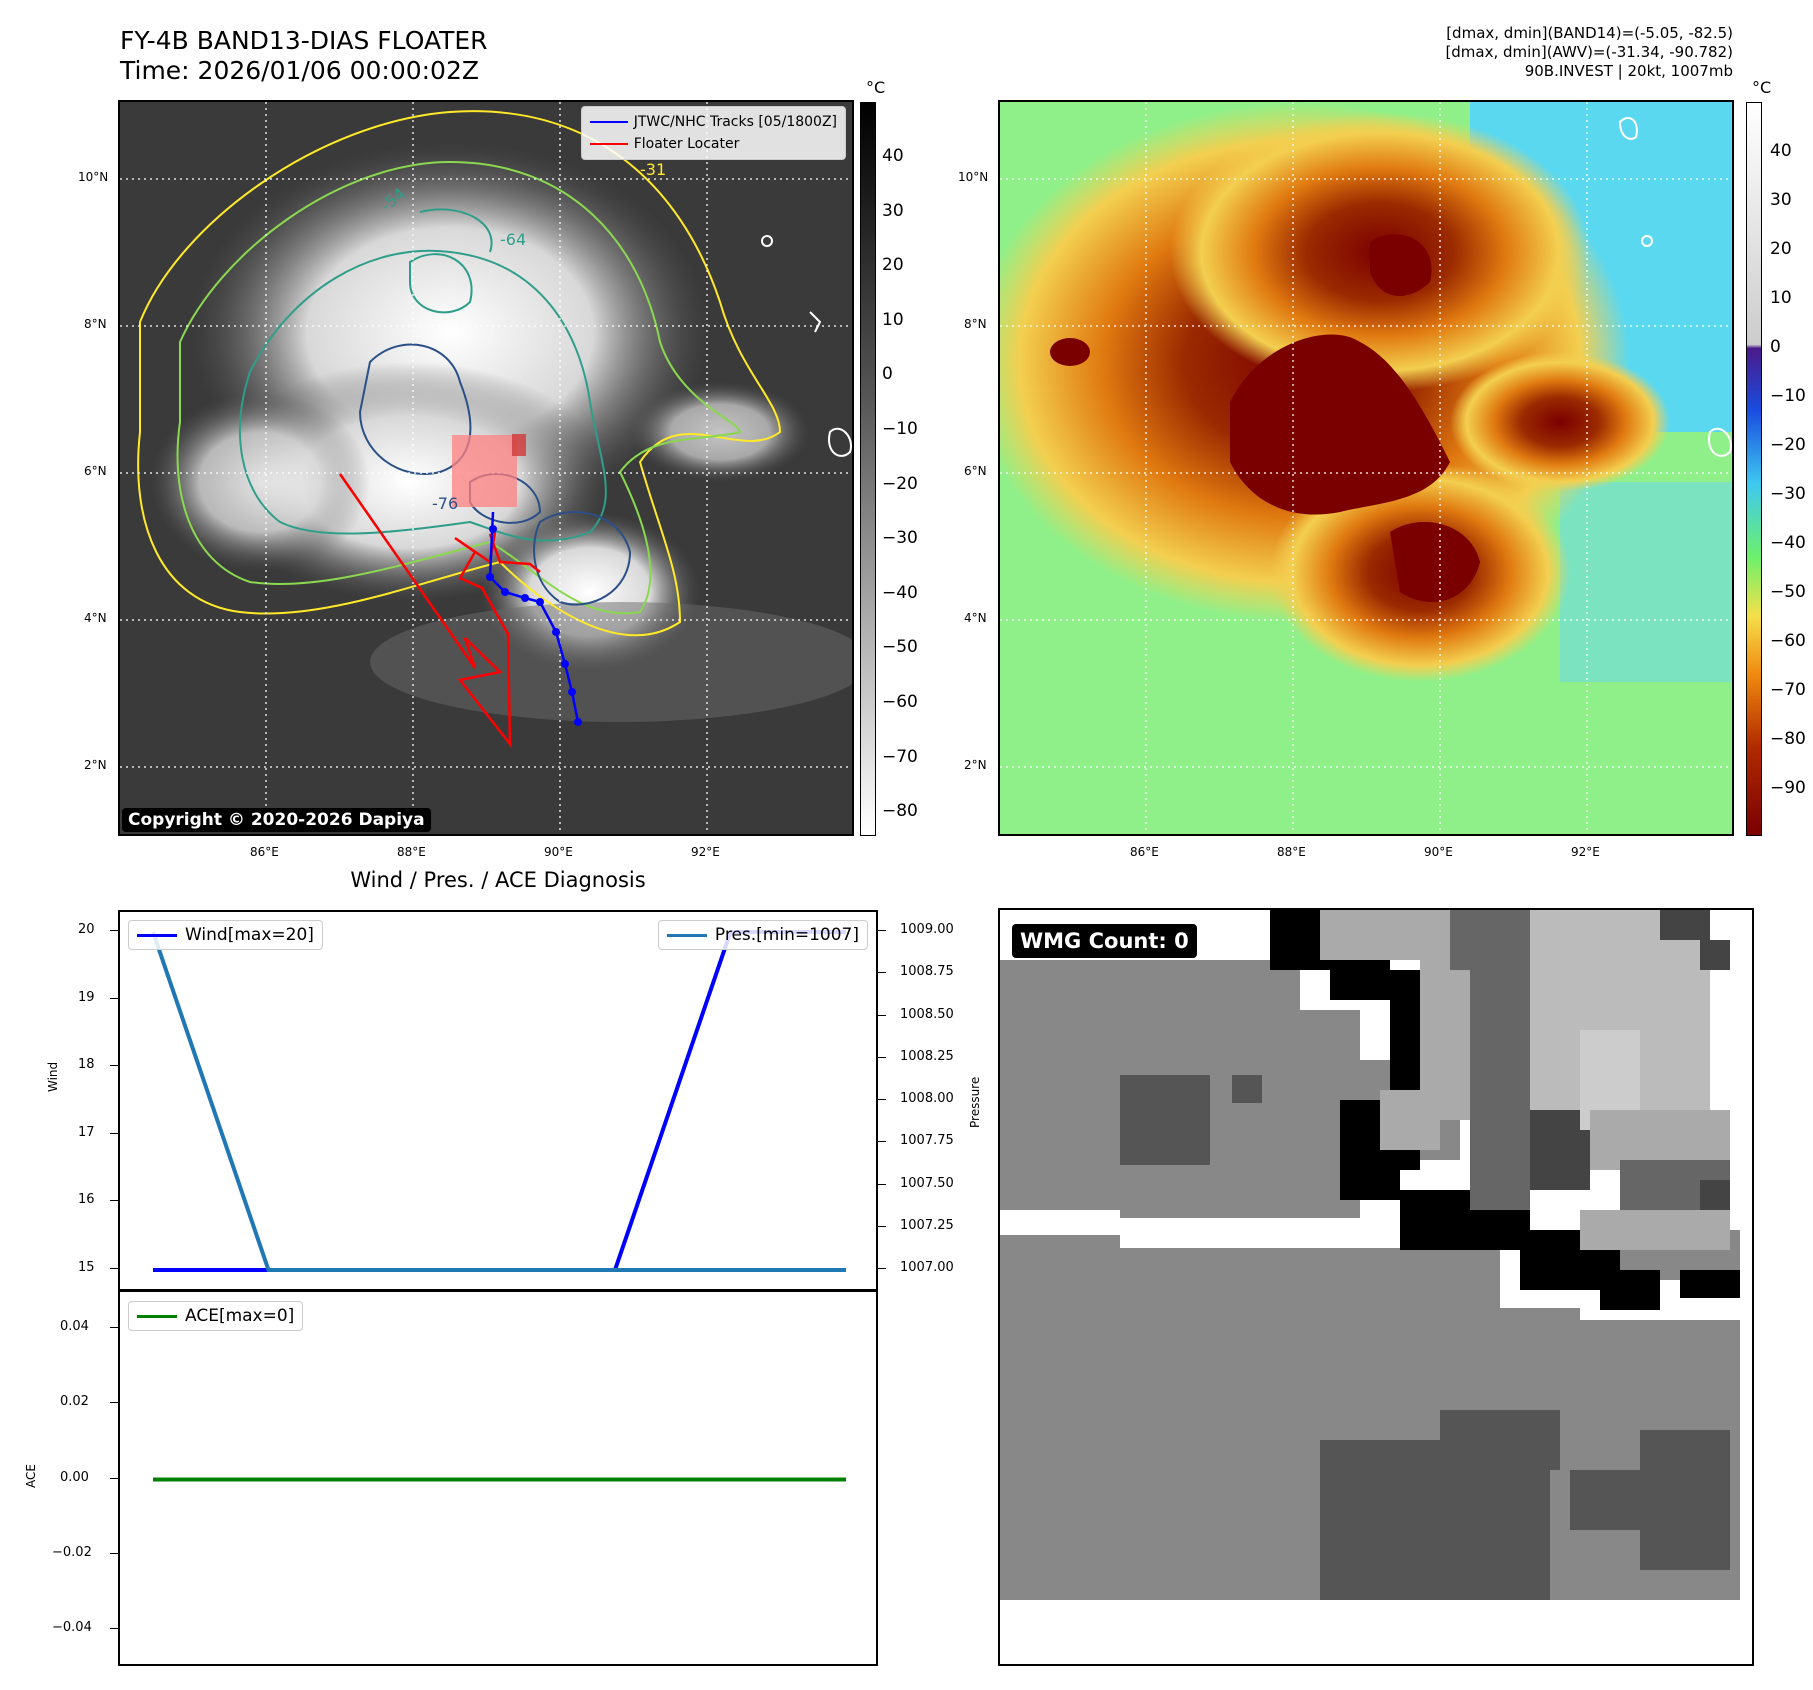 This screenshot has width=1813, height=1690. I want to click on figure-title: FY-4B BAND13-DIAS FLOATER, so click(304, 40).